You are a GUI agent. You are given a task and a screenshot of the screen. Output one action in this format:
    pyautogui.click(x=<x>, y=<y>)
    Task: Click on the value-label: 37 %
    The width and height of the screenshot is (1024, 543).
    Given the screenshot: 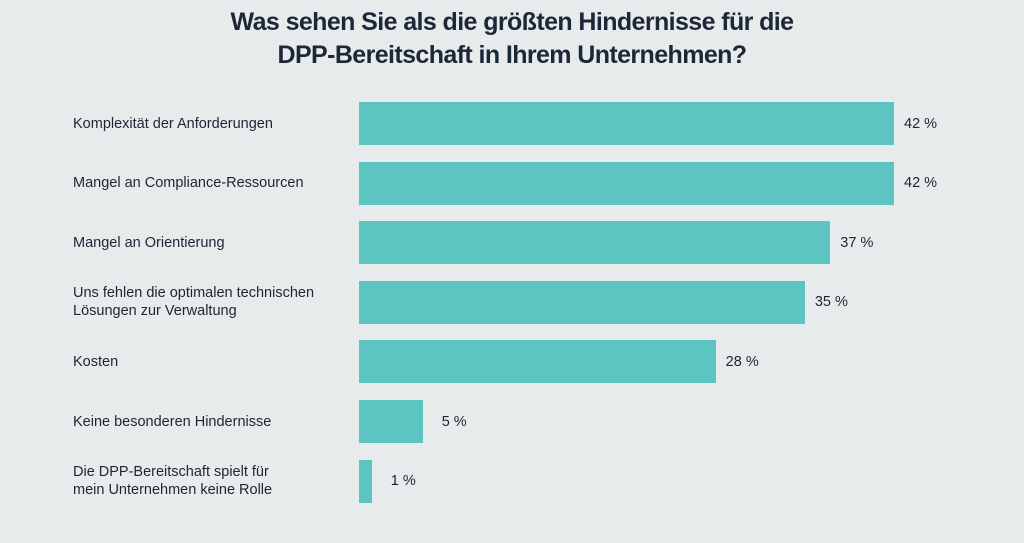 What is the action you would take?
    pyautogui.click(x=857, y=242)
    